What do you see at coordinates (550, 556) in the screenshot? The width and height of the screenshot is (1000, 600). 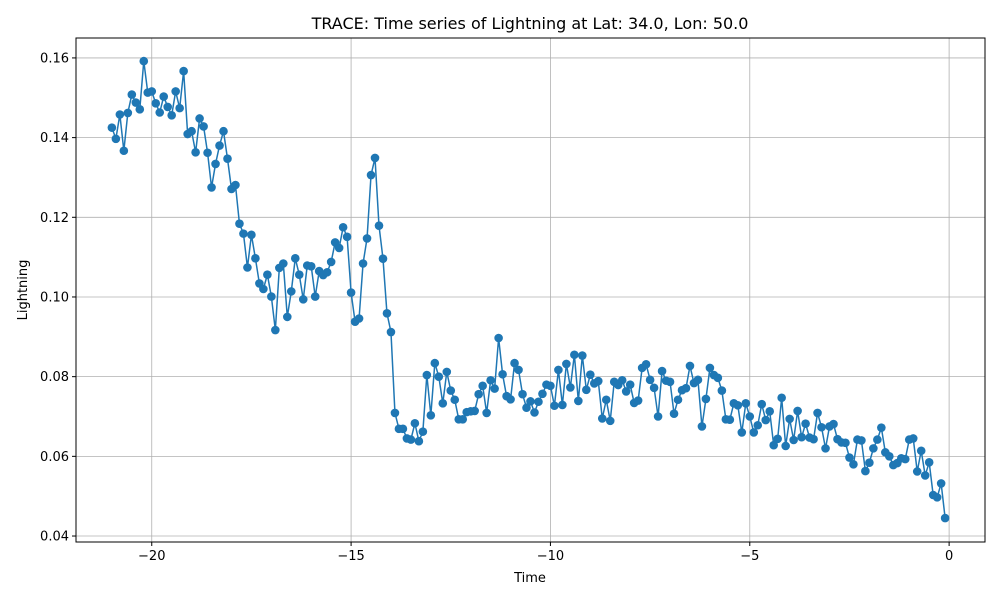 I see `x-tick-label: −10` at bounding box center [550, 556].